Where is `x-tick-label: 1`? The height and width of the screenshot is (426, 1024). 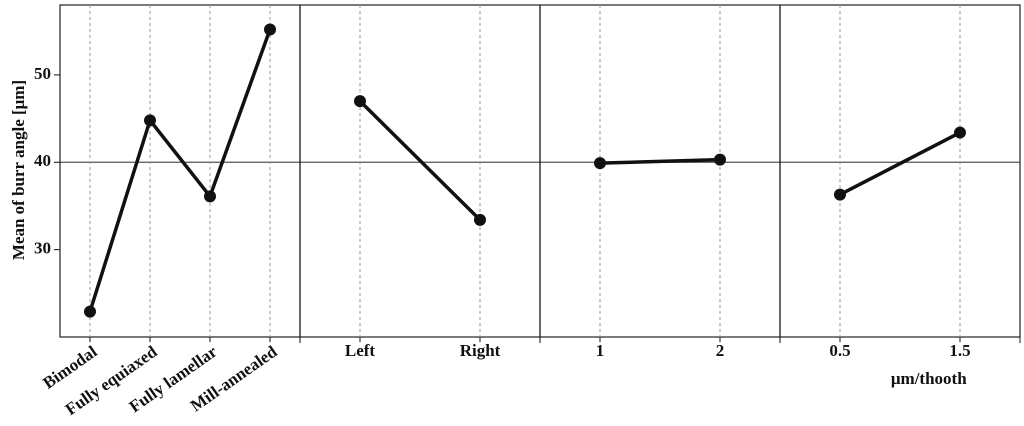
x-tick-label: 1 is located at coordinates (600, 350).